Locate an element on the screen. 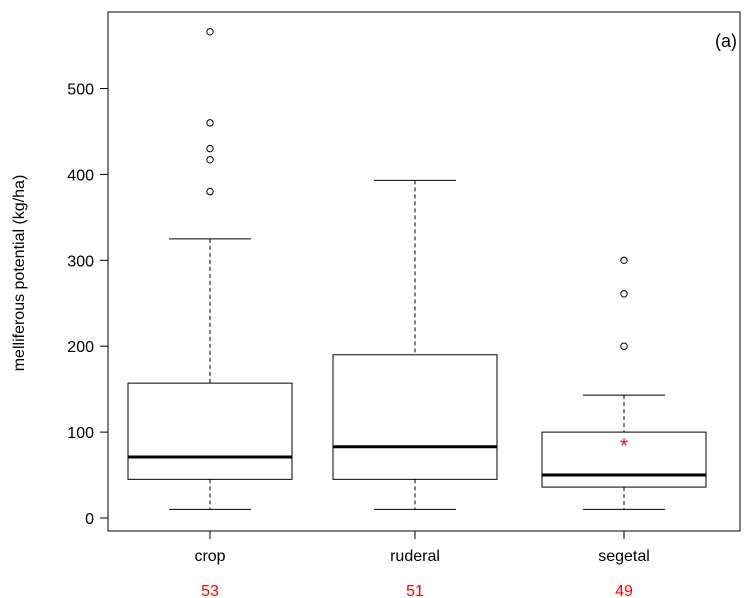 The width and height of the screenshot is (746, 598). y-tick-label: 400 is located at coordinates (80, 175).